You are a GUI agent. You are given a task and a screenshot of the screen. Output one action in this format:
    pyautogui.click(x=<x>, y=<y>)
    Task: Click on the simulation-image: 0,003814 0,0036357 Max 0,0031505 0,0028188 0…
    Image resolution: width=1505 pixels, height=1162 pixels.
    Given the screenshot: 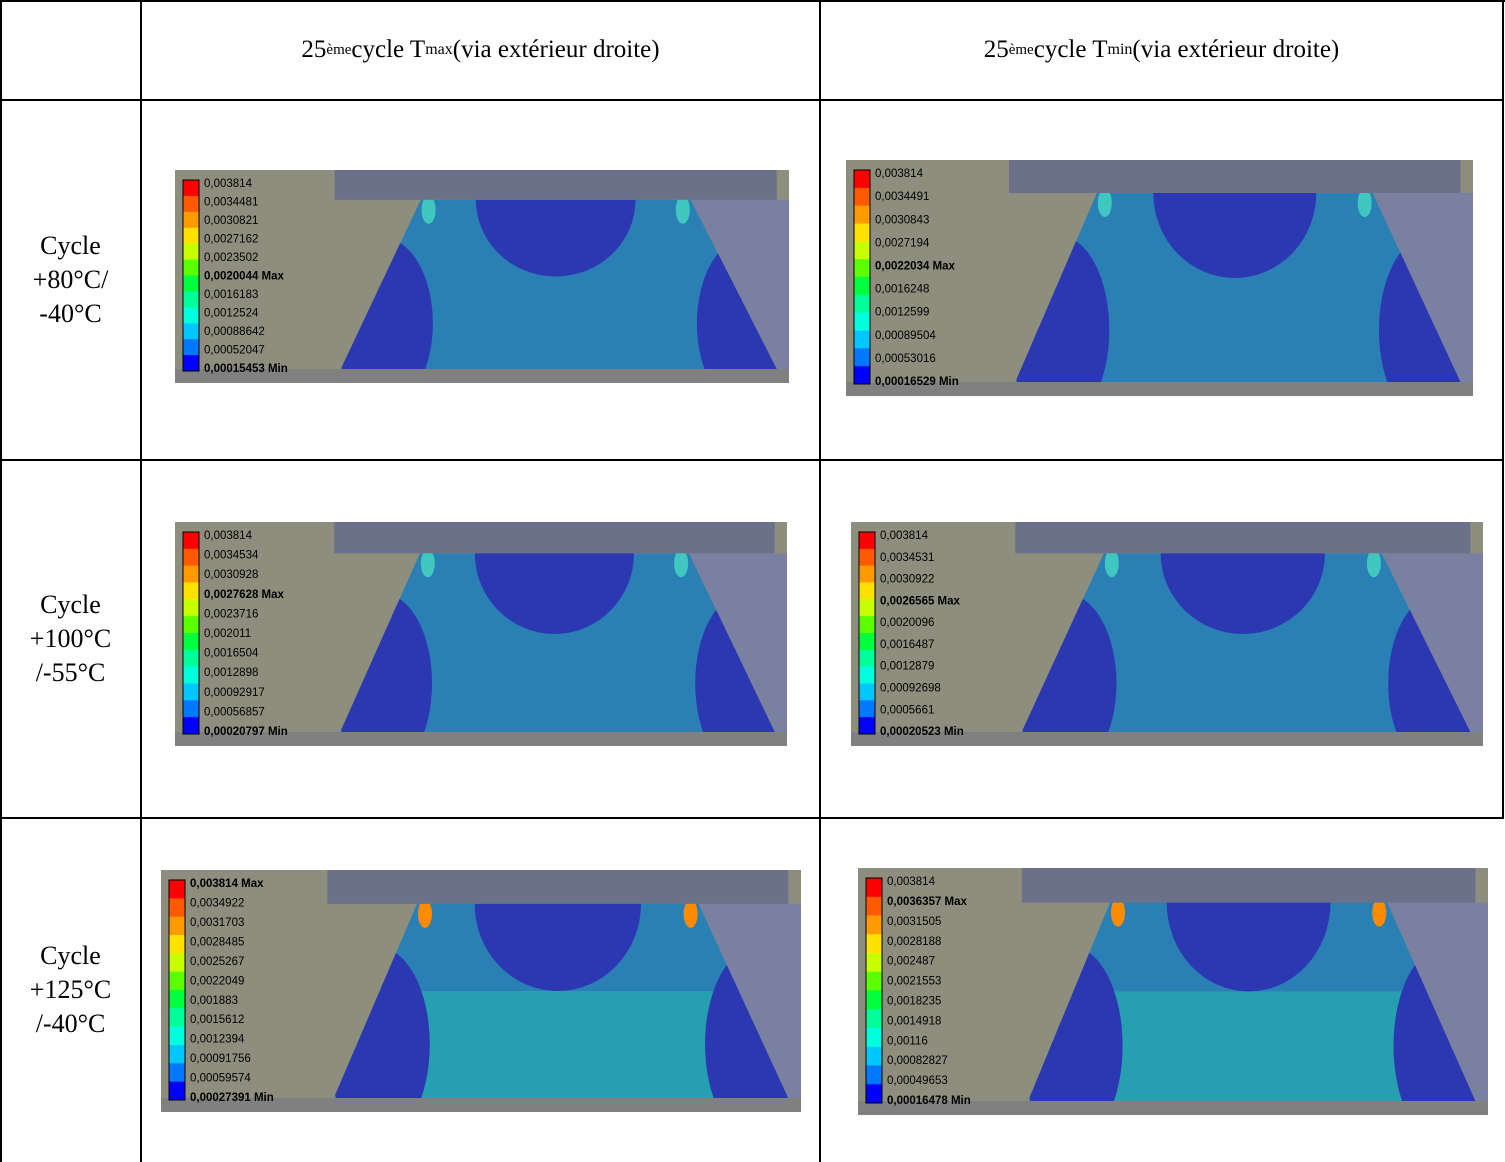 What is the action you would take?
    pyautogui.click(x=1173, y=991)
    